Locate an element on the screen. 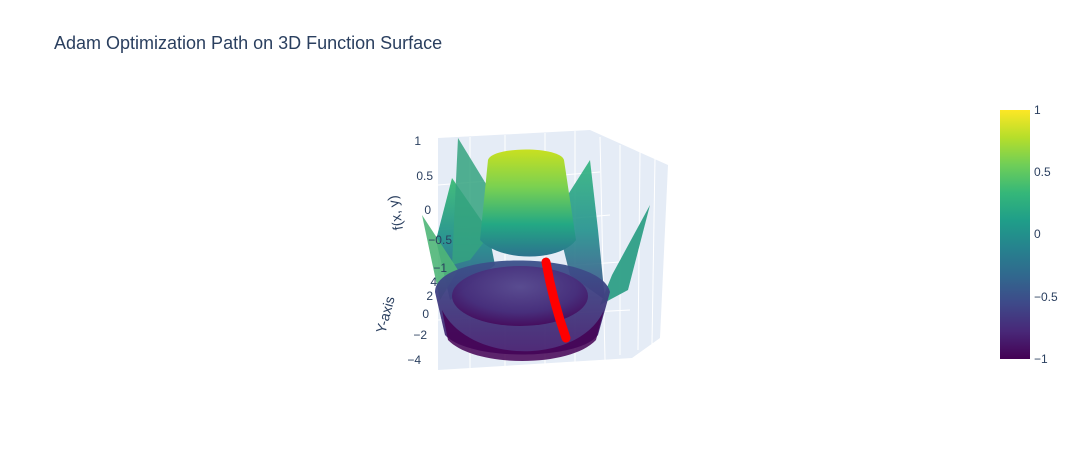 The height and width of the screenshot is (450, 1081). colorbar is located at coordinates (1015, 234).